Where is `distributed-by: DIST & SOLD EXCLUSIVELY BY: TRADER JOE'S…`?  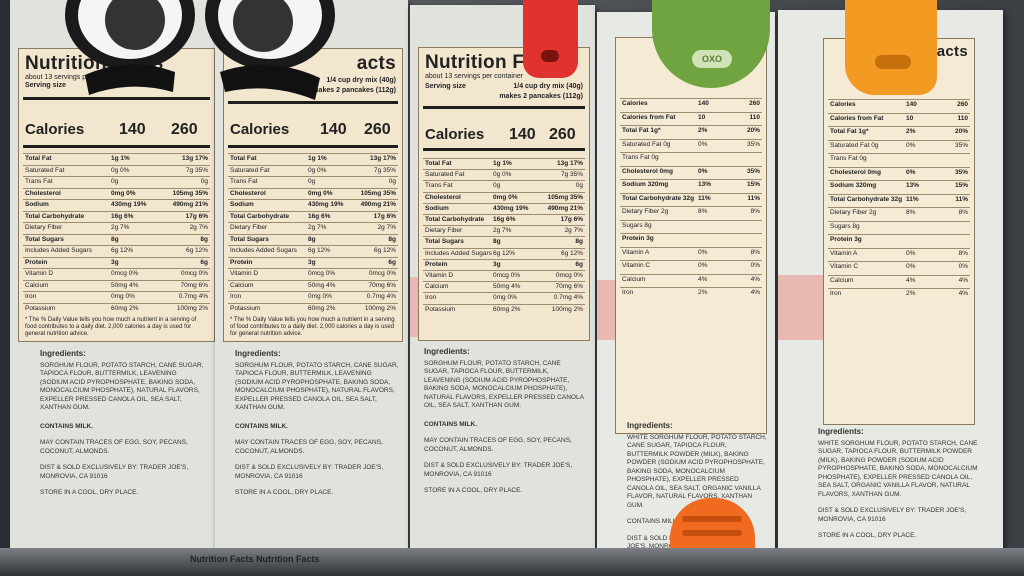 distributed-by: DIST & SOLD EXCLUSIVELY BY: TRADER JOE'S… is located at coordinates (309, 472).